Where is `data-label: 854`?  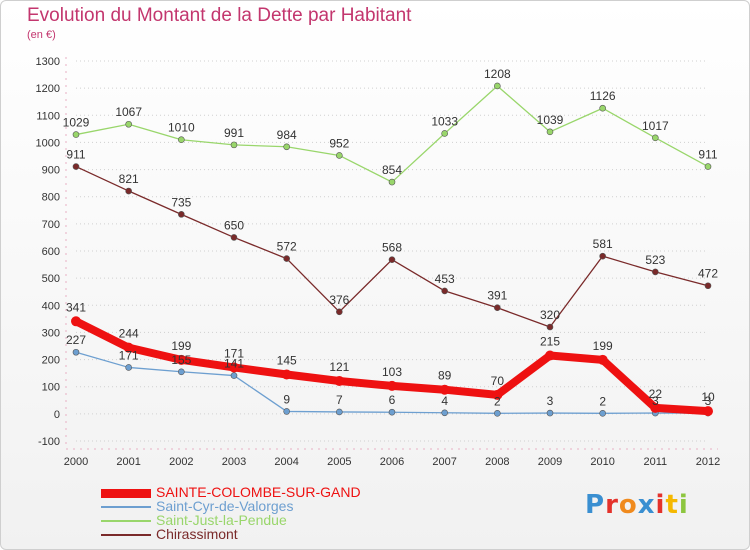
data-label: 854 is located at coordinates (392, 170).